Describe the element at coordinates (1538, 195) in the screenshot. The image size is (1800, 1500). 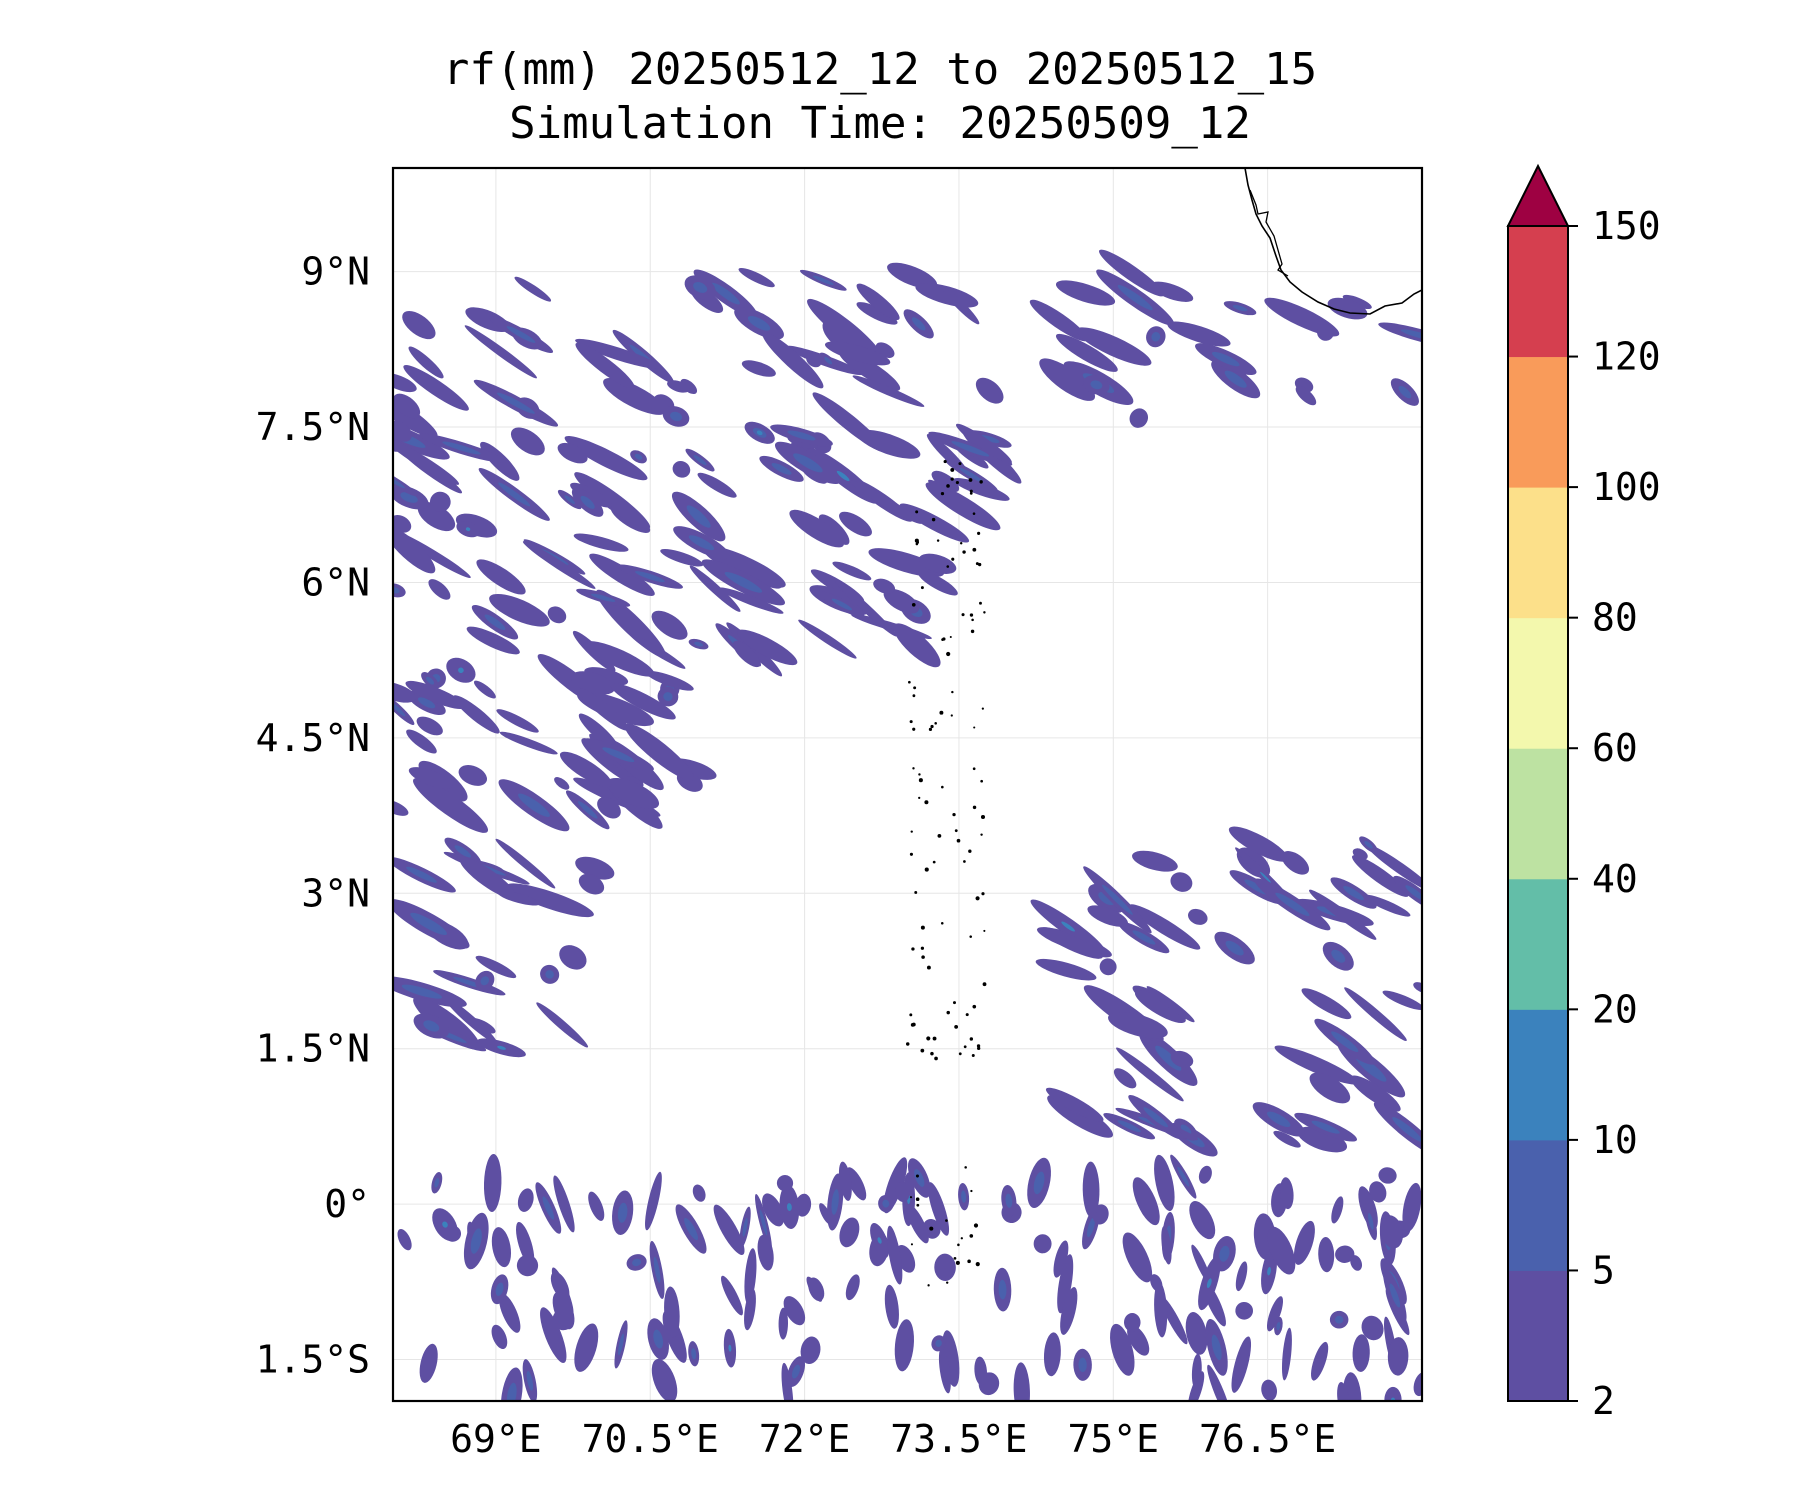
I see `colorbar-extend-arrow` at that location.